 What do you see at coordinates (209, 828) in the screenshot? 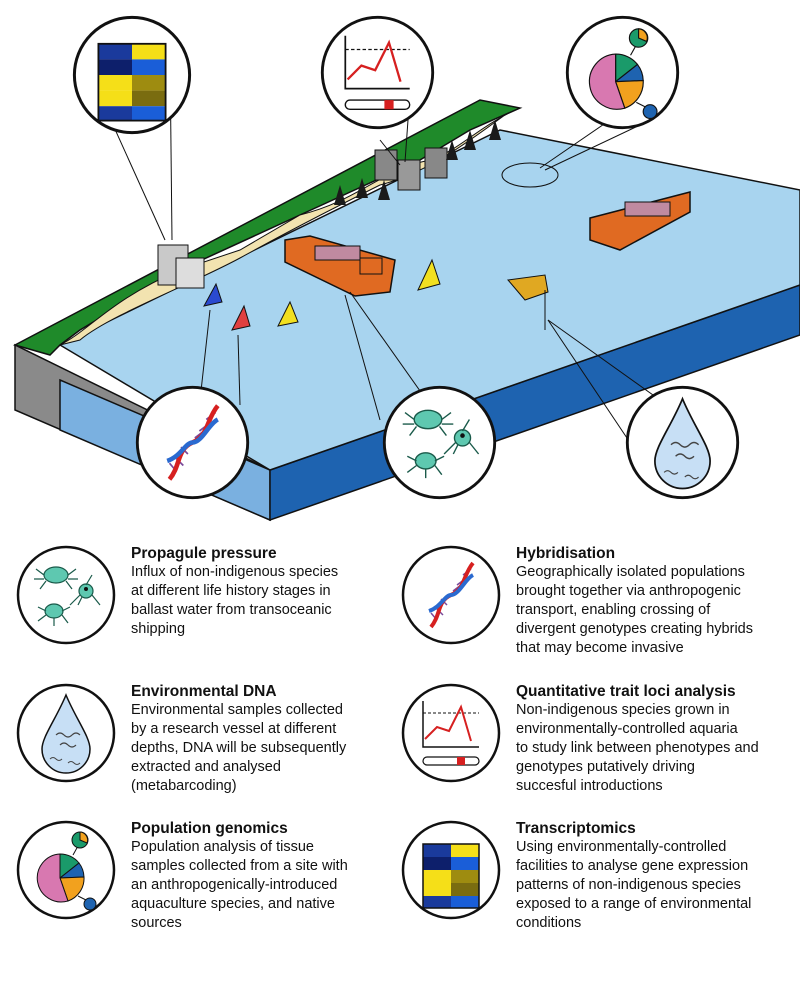
I see `item-title: Population genomics` at bounding box center [209, 828].